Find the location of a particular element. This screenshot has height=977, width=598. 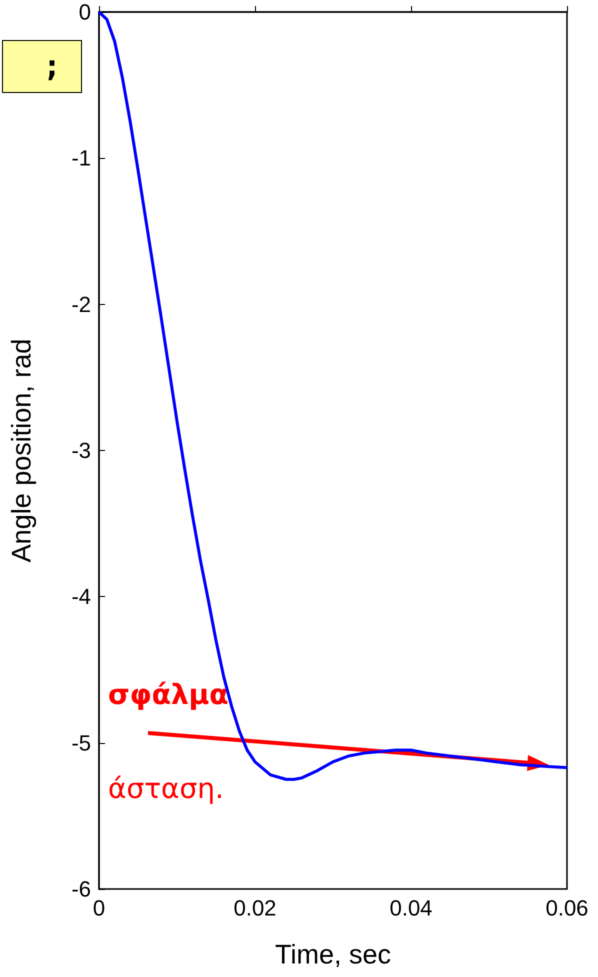

x-tick-label: 0.04 is located at coordinates (411, 908).